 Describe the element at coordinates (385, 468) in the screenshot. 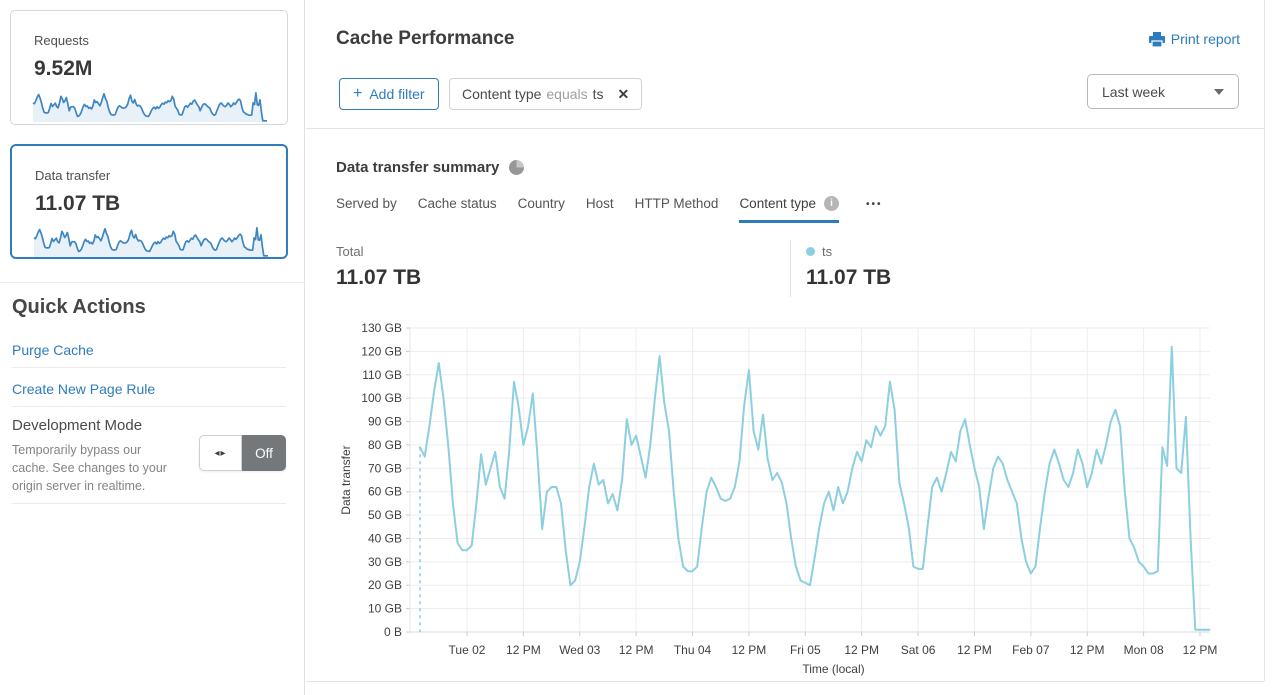

I see `svg-text: 70 GB` at that location.